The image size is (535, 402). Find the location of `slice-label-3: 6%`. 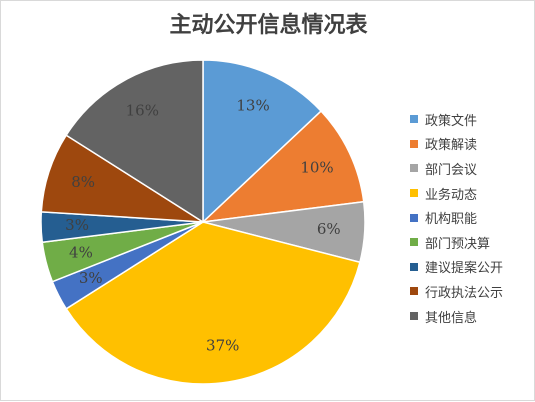

slice-label-3: 6% is located at coordinates (329, 229).